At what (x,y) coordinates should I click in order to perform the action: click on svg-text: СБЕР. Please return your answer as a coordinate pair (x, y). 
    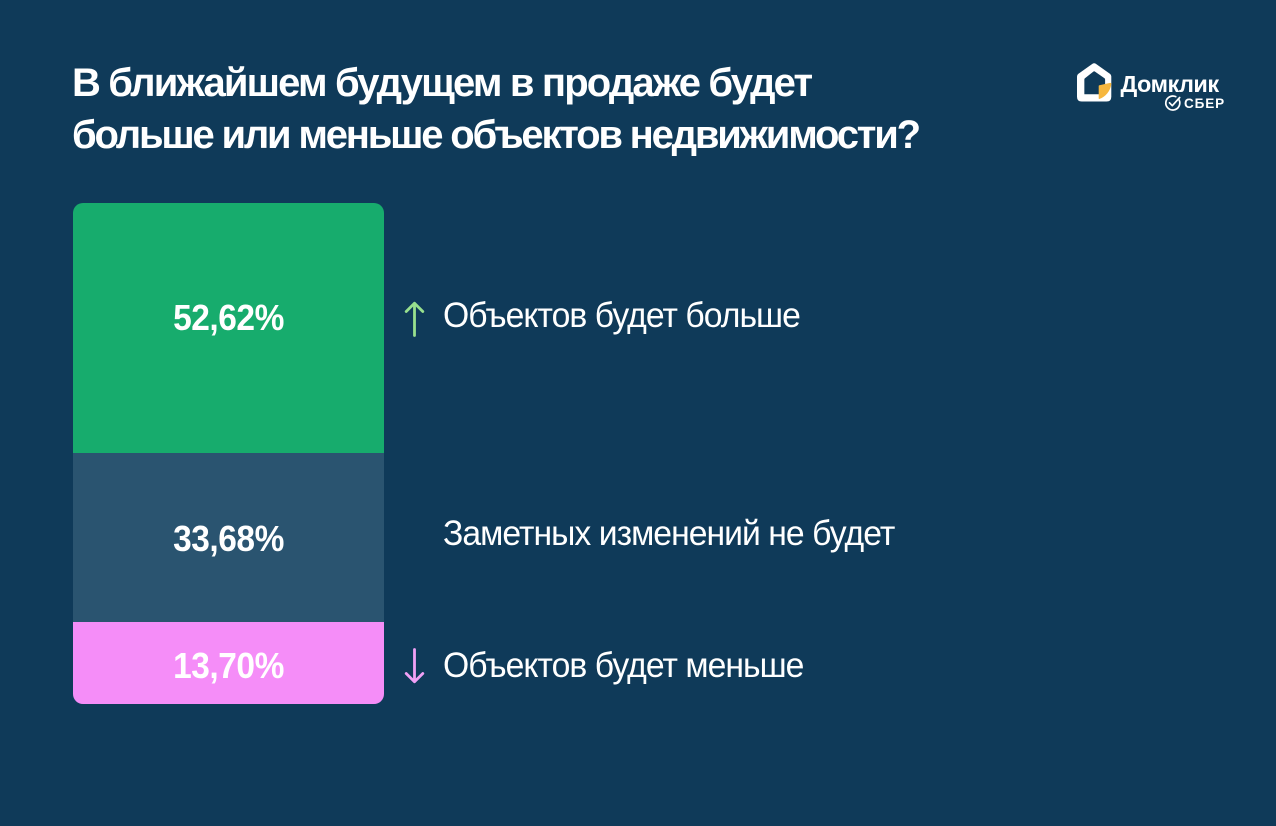
    Looking at the image, I should click on (1204, 103).